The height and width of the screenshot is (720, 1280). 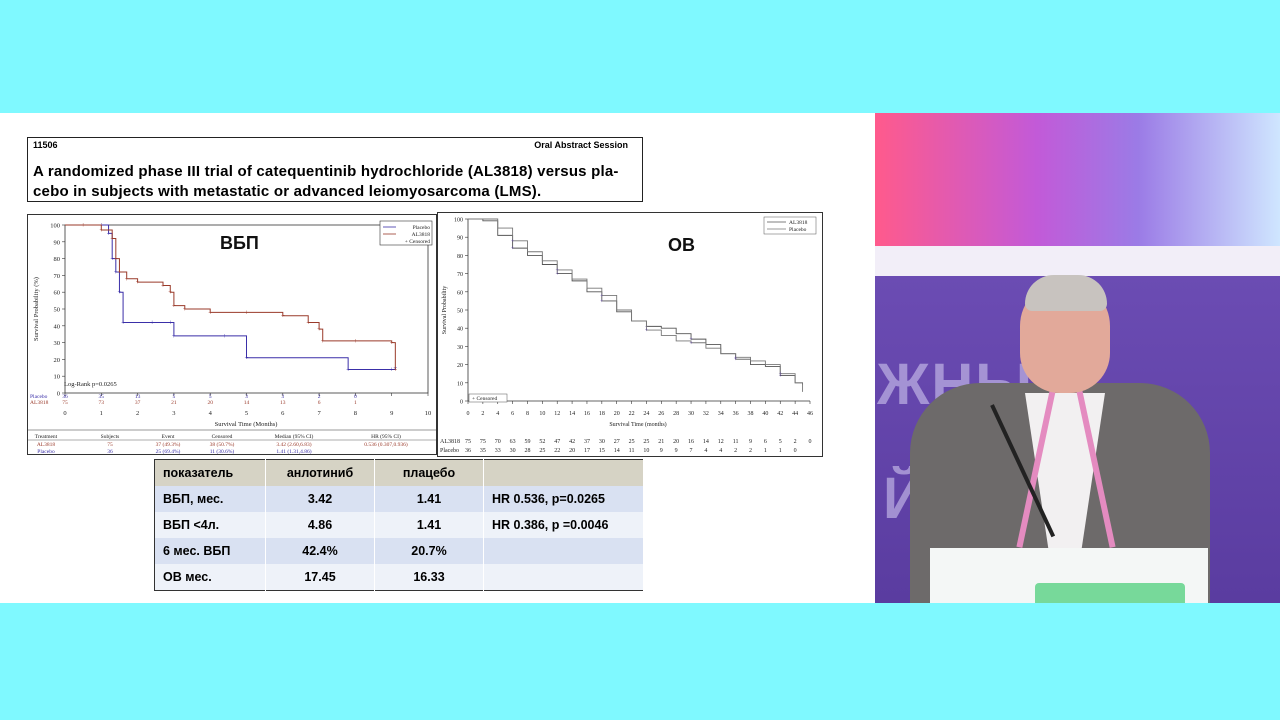 I want to click on pfs-y-tick-label: 20, so click(x=57, y=360).